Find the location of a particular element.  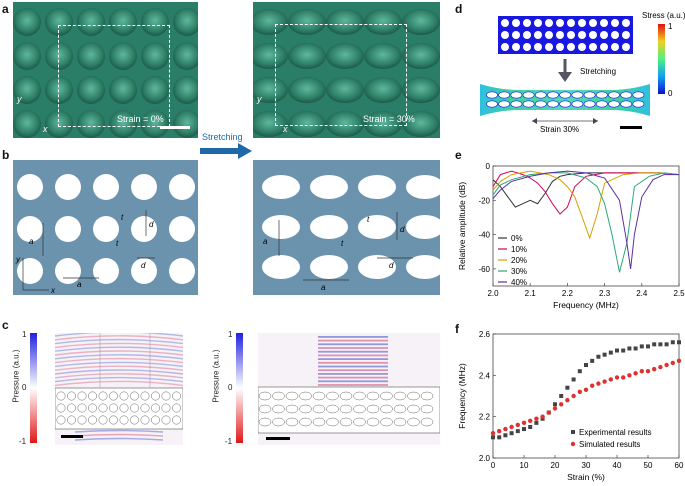

chart-e-xtick: 2.3 is located at coordinates (605, 293).